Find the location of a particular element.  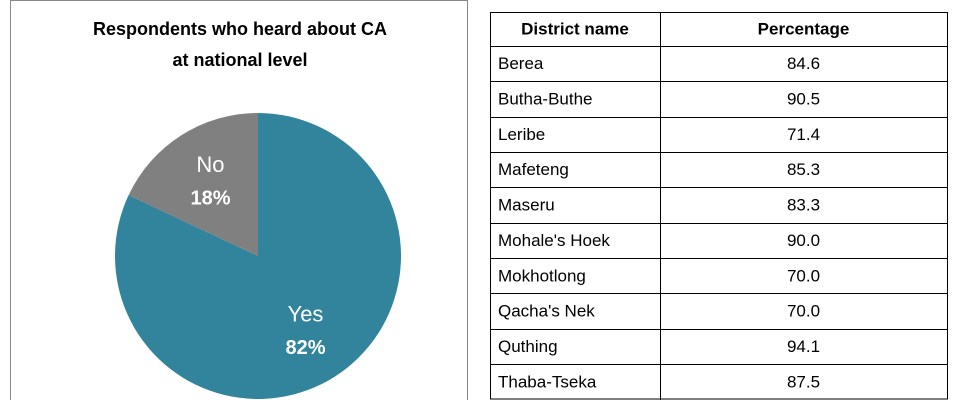

district-name: Leribe is located at coordinates (521, 134).